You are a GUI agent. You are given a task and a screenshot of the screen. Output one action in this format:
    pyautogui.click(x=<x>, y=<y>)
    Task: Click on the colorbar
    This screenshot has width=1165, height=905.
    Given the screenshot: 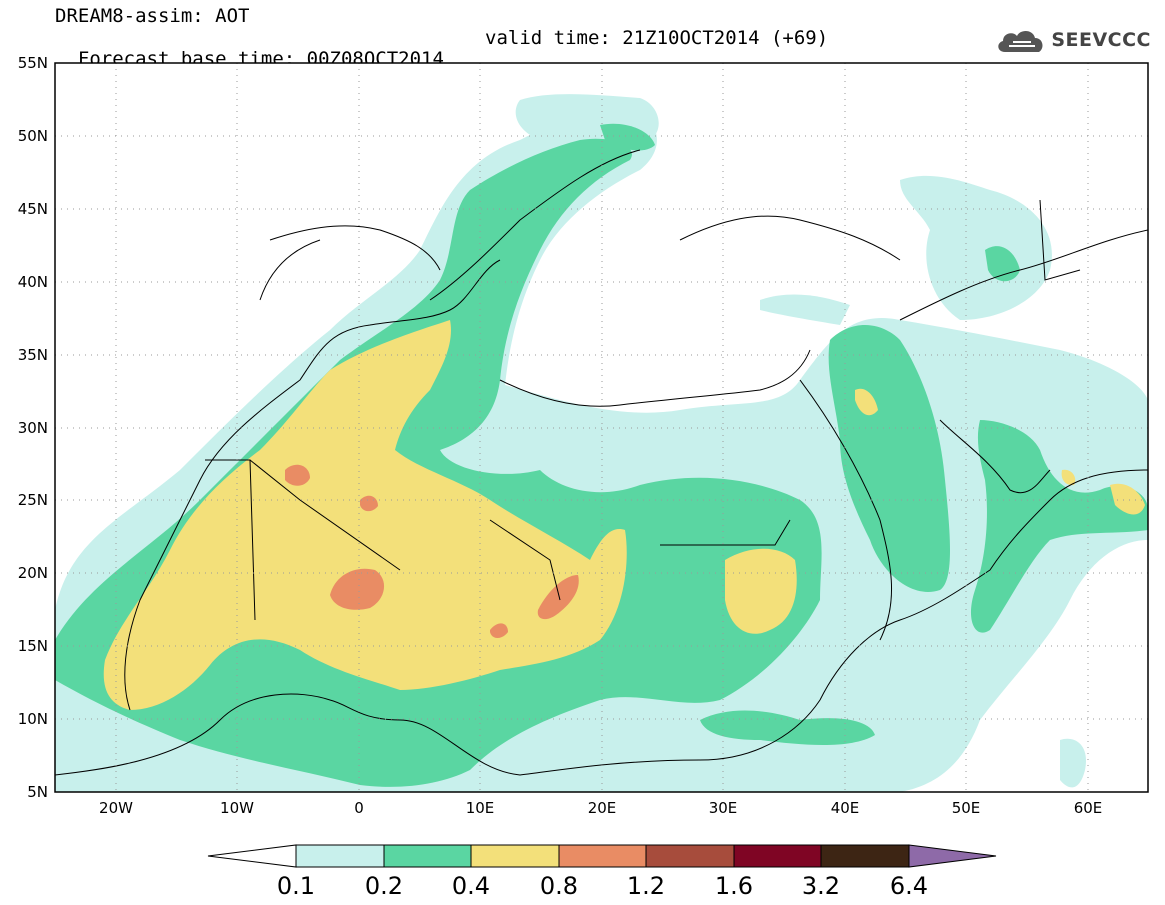 What is the action you would take?
    pyautogui.click(x=602, y=856)
    